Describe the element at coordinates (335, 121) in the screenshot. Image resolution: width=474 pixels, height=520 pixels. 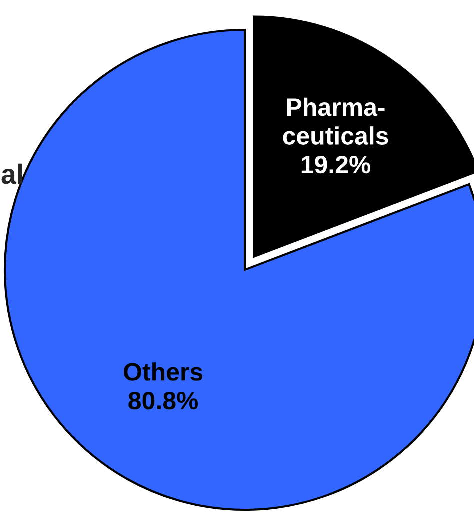
I see `slice-label: Pharma- ceuticals` at that location.